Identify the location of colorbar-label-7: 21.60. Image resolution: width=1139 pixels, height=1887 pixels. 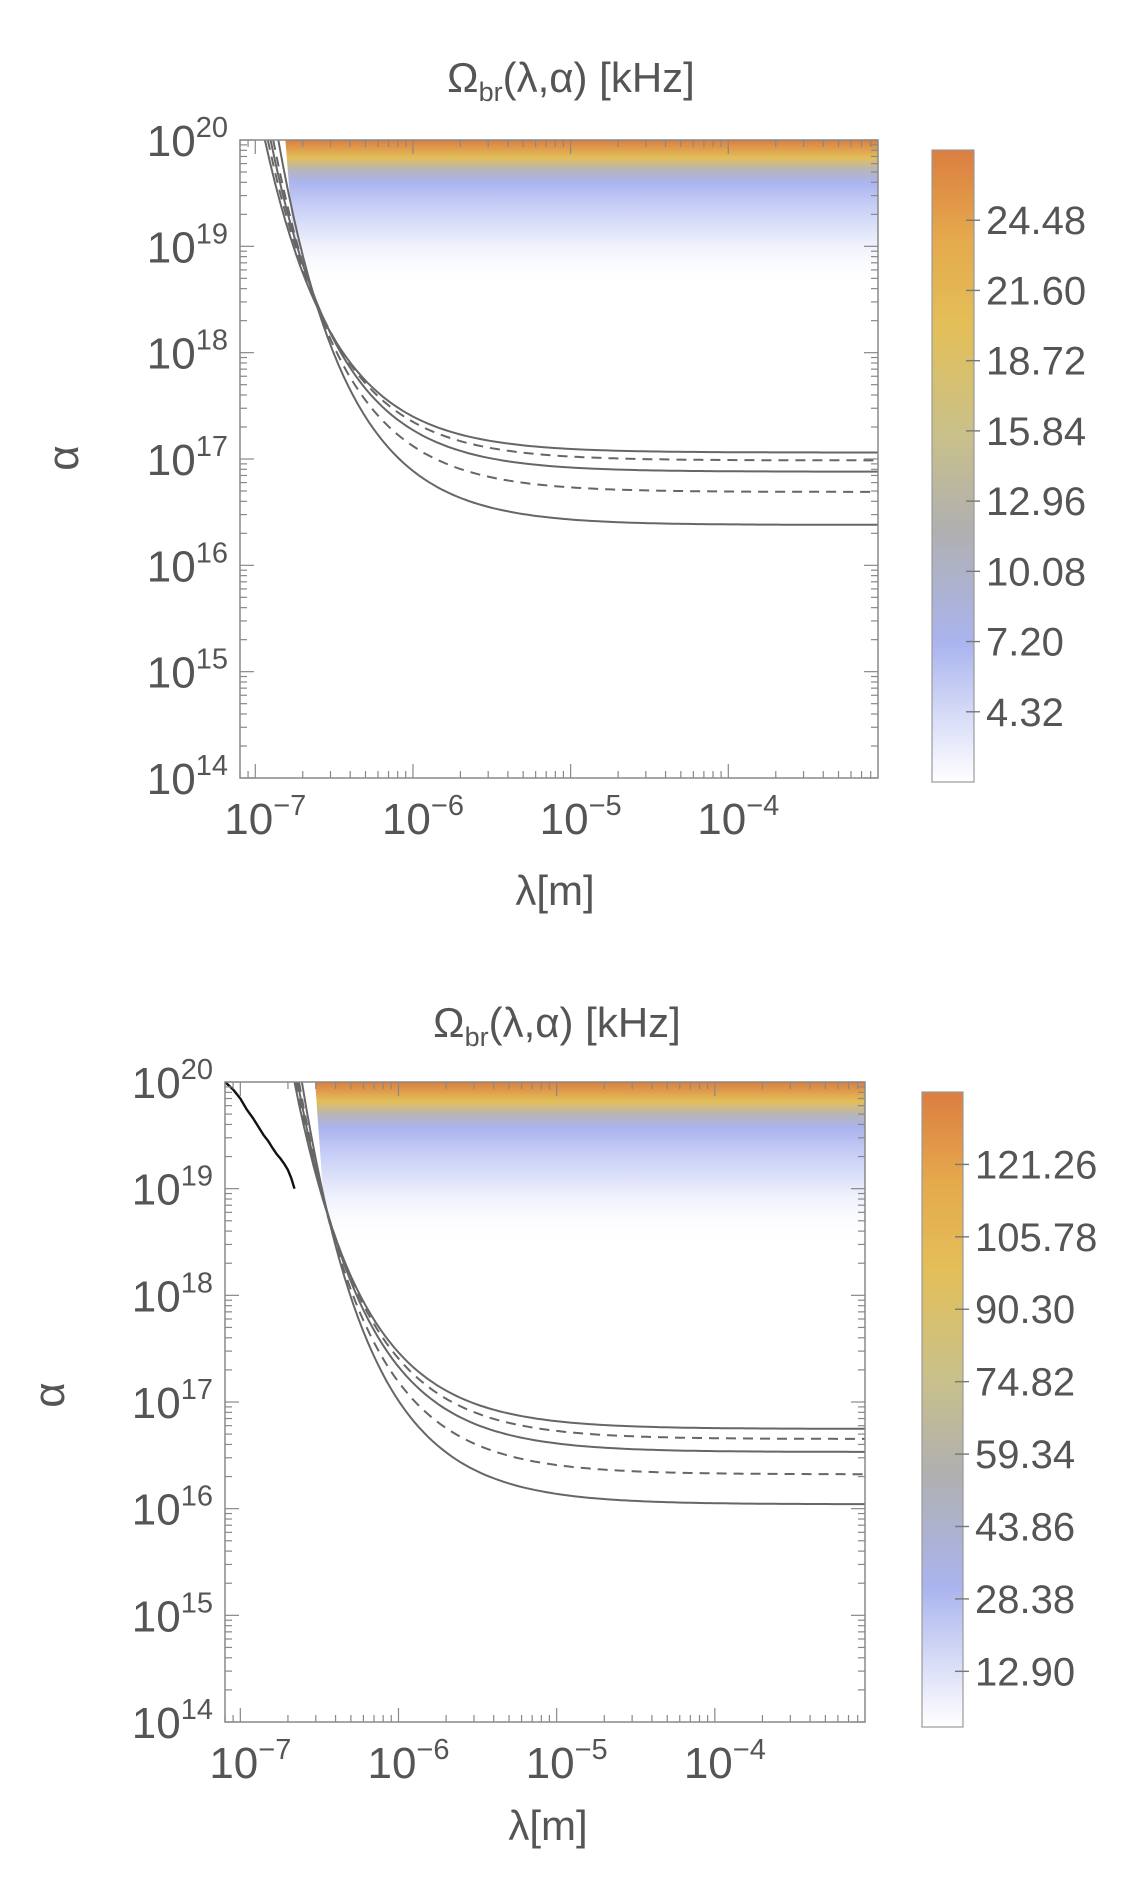
(1036, 291).